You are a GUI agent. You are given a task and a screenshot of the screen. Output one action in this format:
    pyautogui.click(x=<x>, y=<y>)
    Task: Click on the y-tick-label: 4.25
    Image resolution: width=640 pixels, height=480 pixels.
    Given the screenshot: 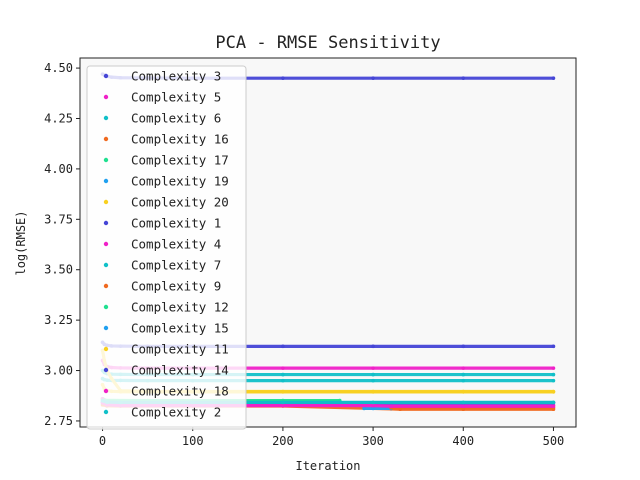 What is the action you would take?
    pyautogui.click(x=58, y=118)
    